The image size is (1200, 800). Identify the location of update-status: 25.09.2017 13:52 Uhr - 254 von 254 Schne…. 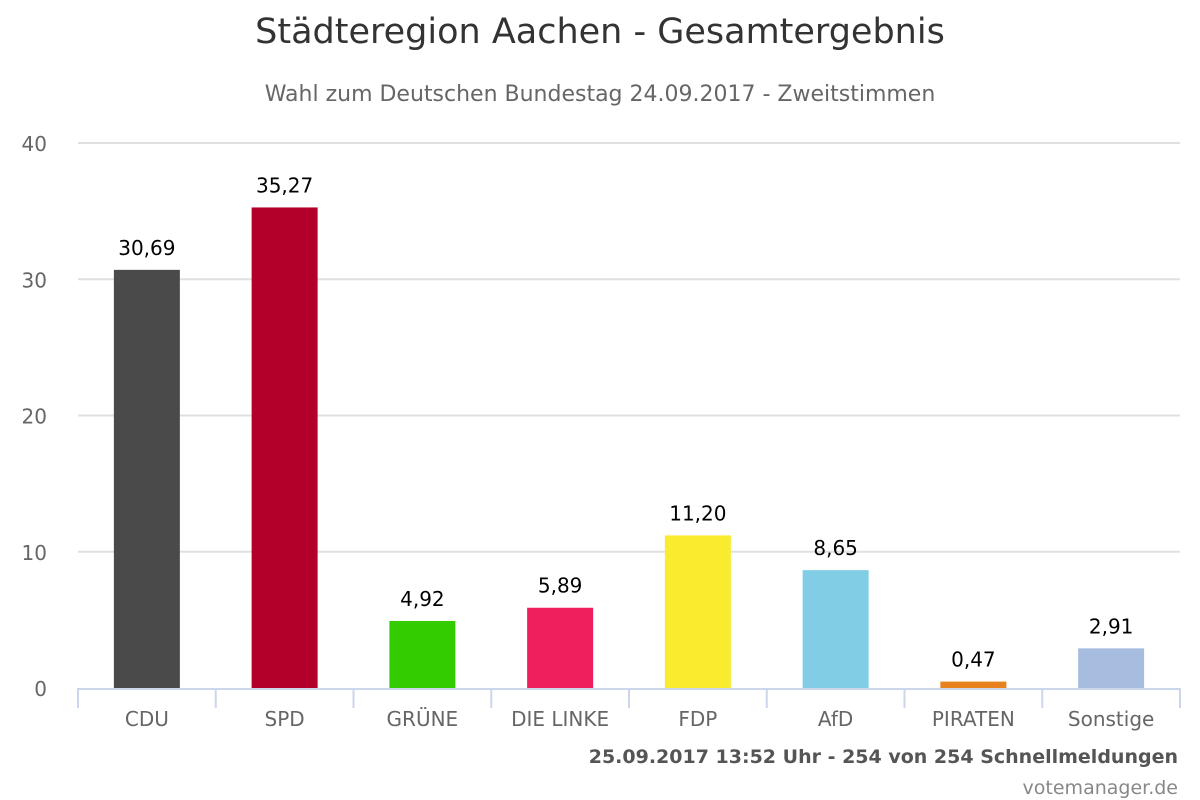
(883, 757).